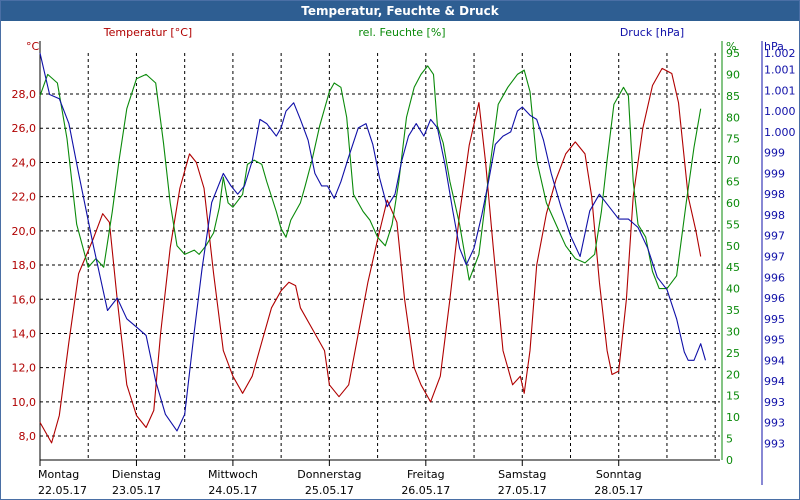 The height and width of the screenshot is (500, 800). Describe the element at coordinates (733, 203) in the screenshot. I see `hum-tick-label: 60` at that location.